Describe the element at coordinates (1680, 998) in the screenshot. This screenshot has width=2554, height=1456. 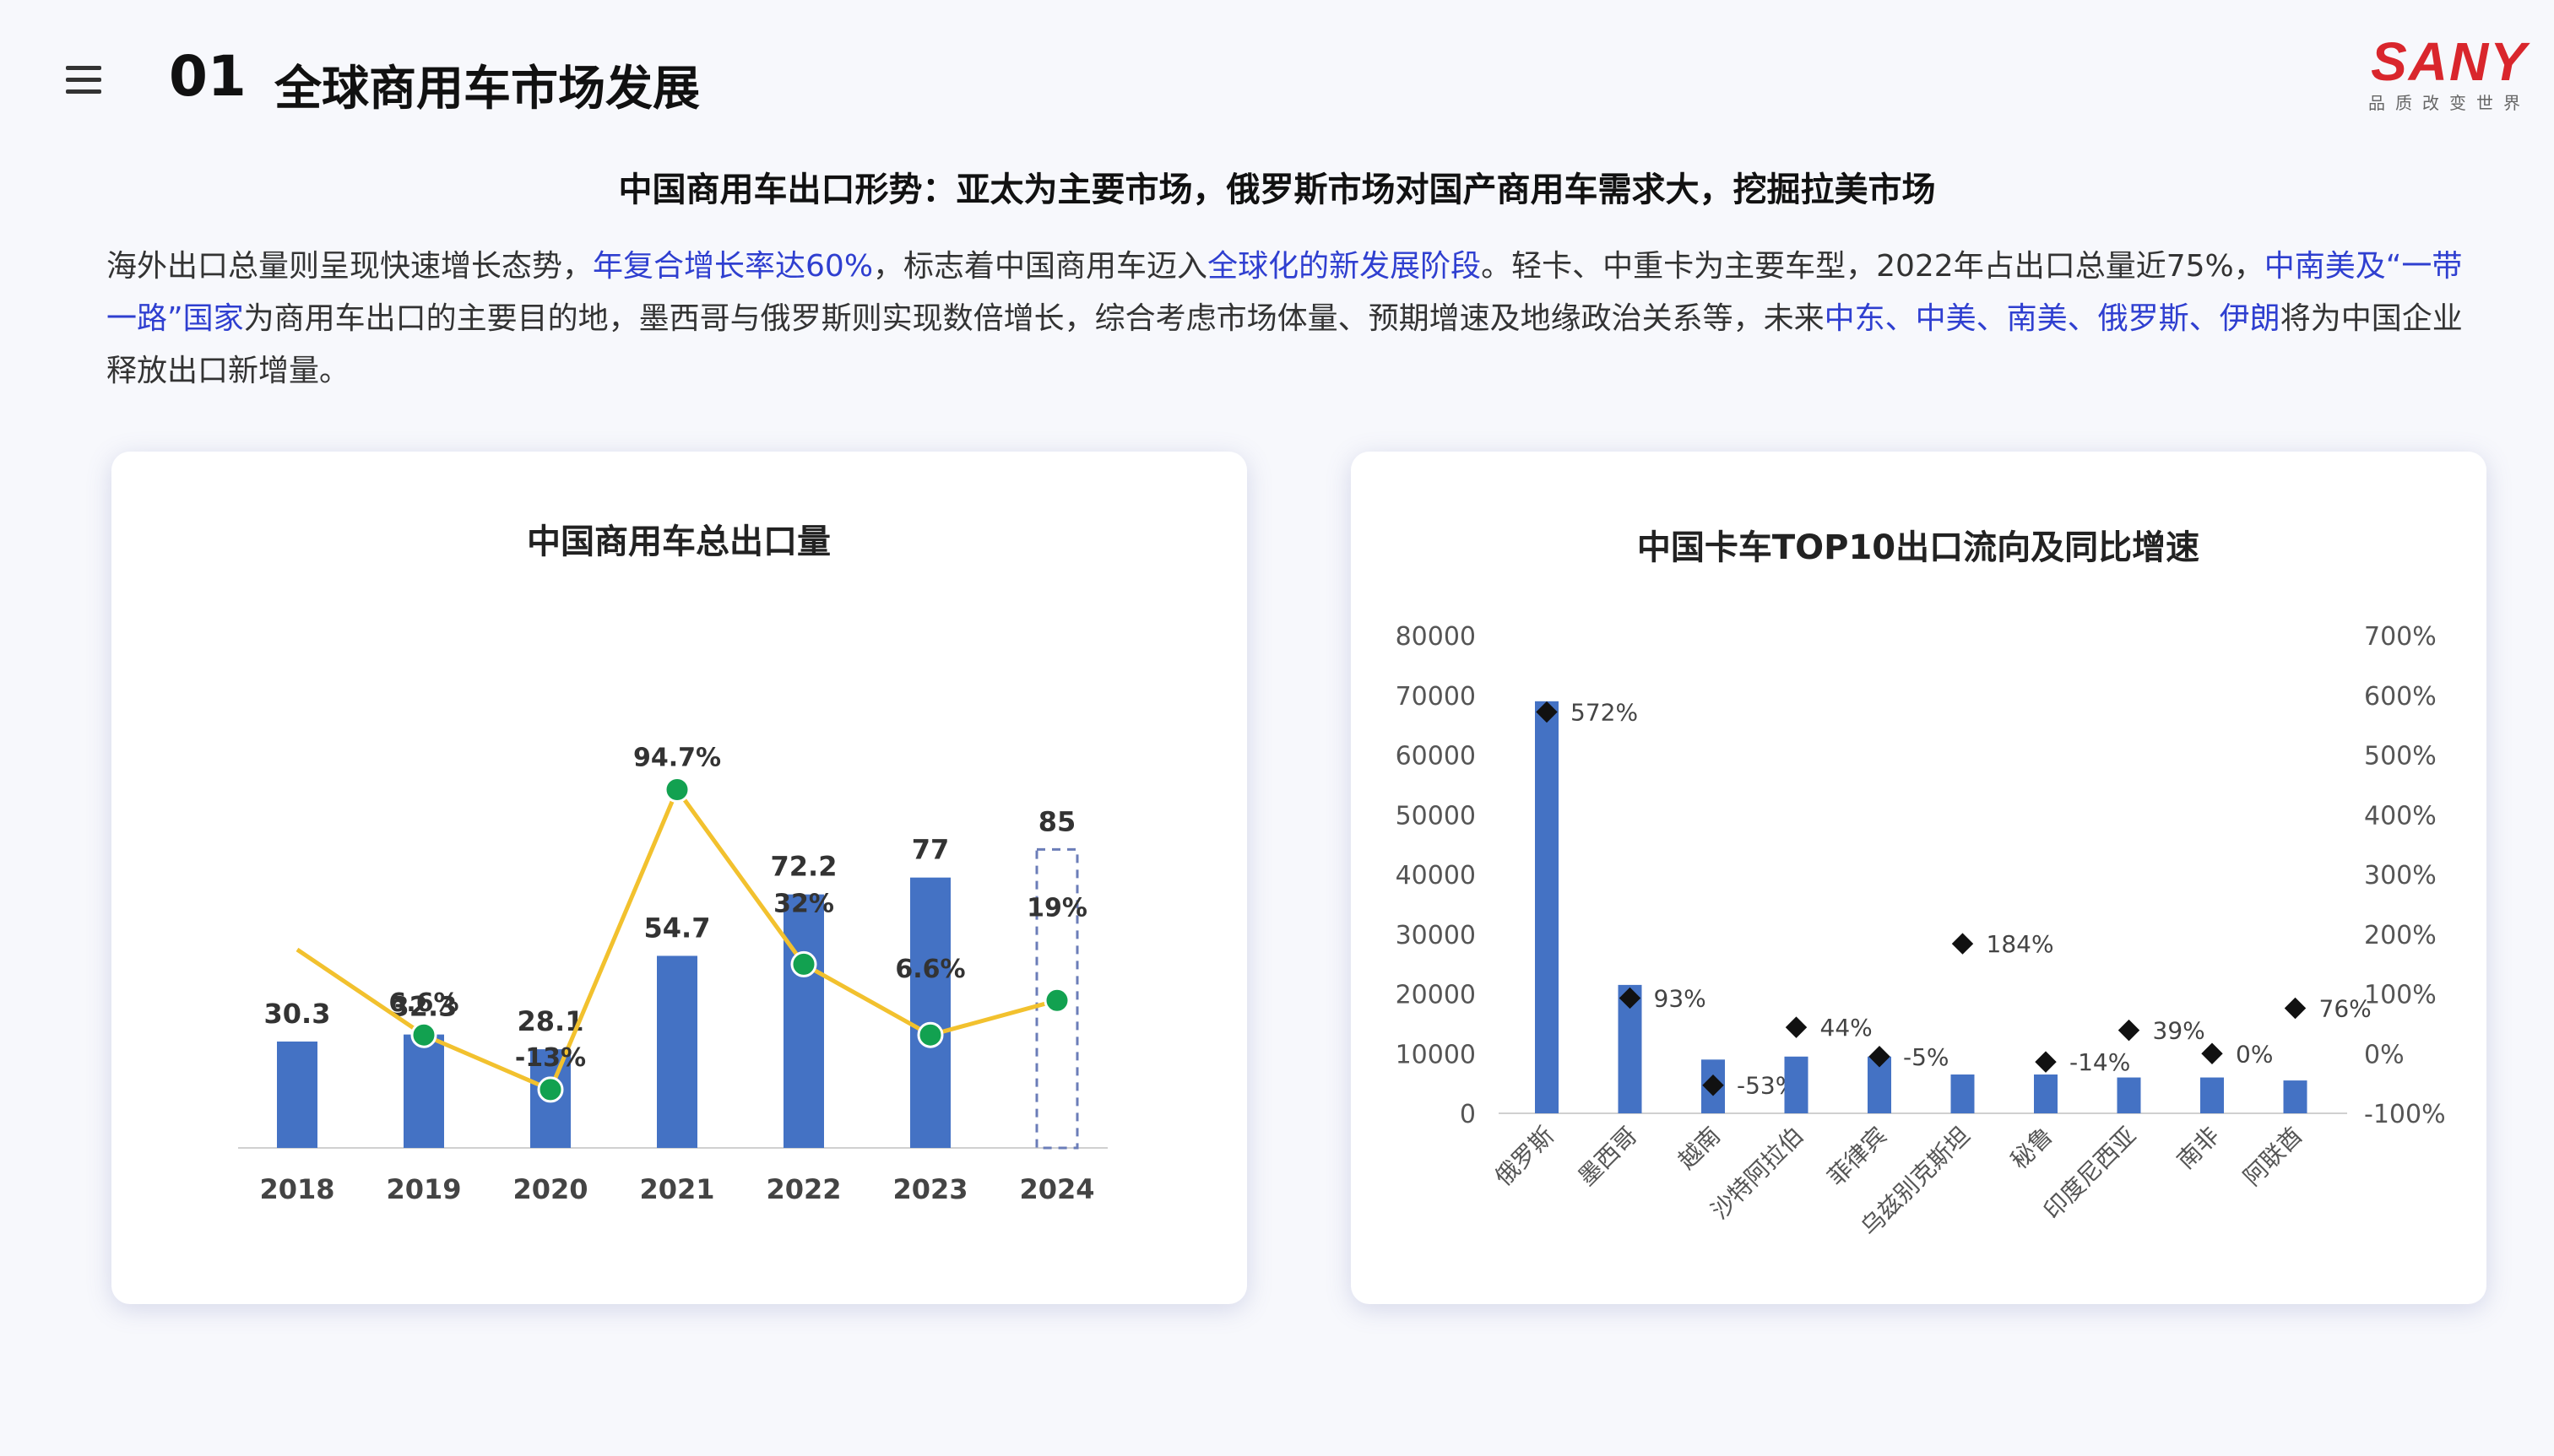
I see `growth-label: 93%` at that location.